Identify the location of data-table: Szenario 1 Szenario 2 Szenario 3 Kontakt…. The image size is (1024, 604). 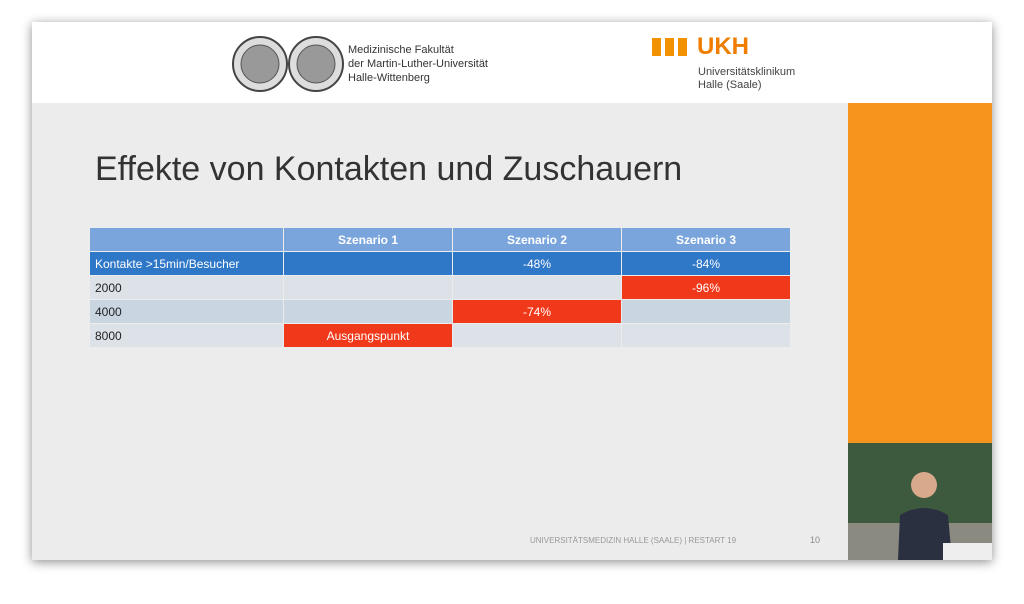
(440, 287).